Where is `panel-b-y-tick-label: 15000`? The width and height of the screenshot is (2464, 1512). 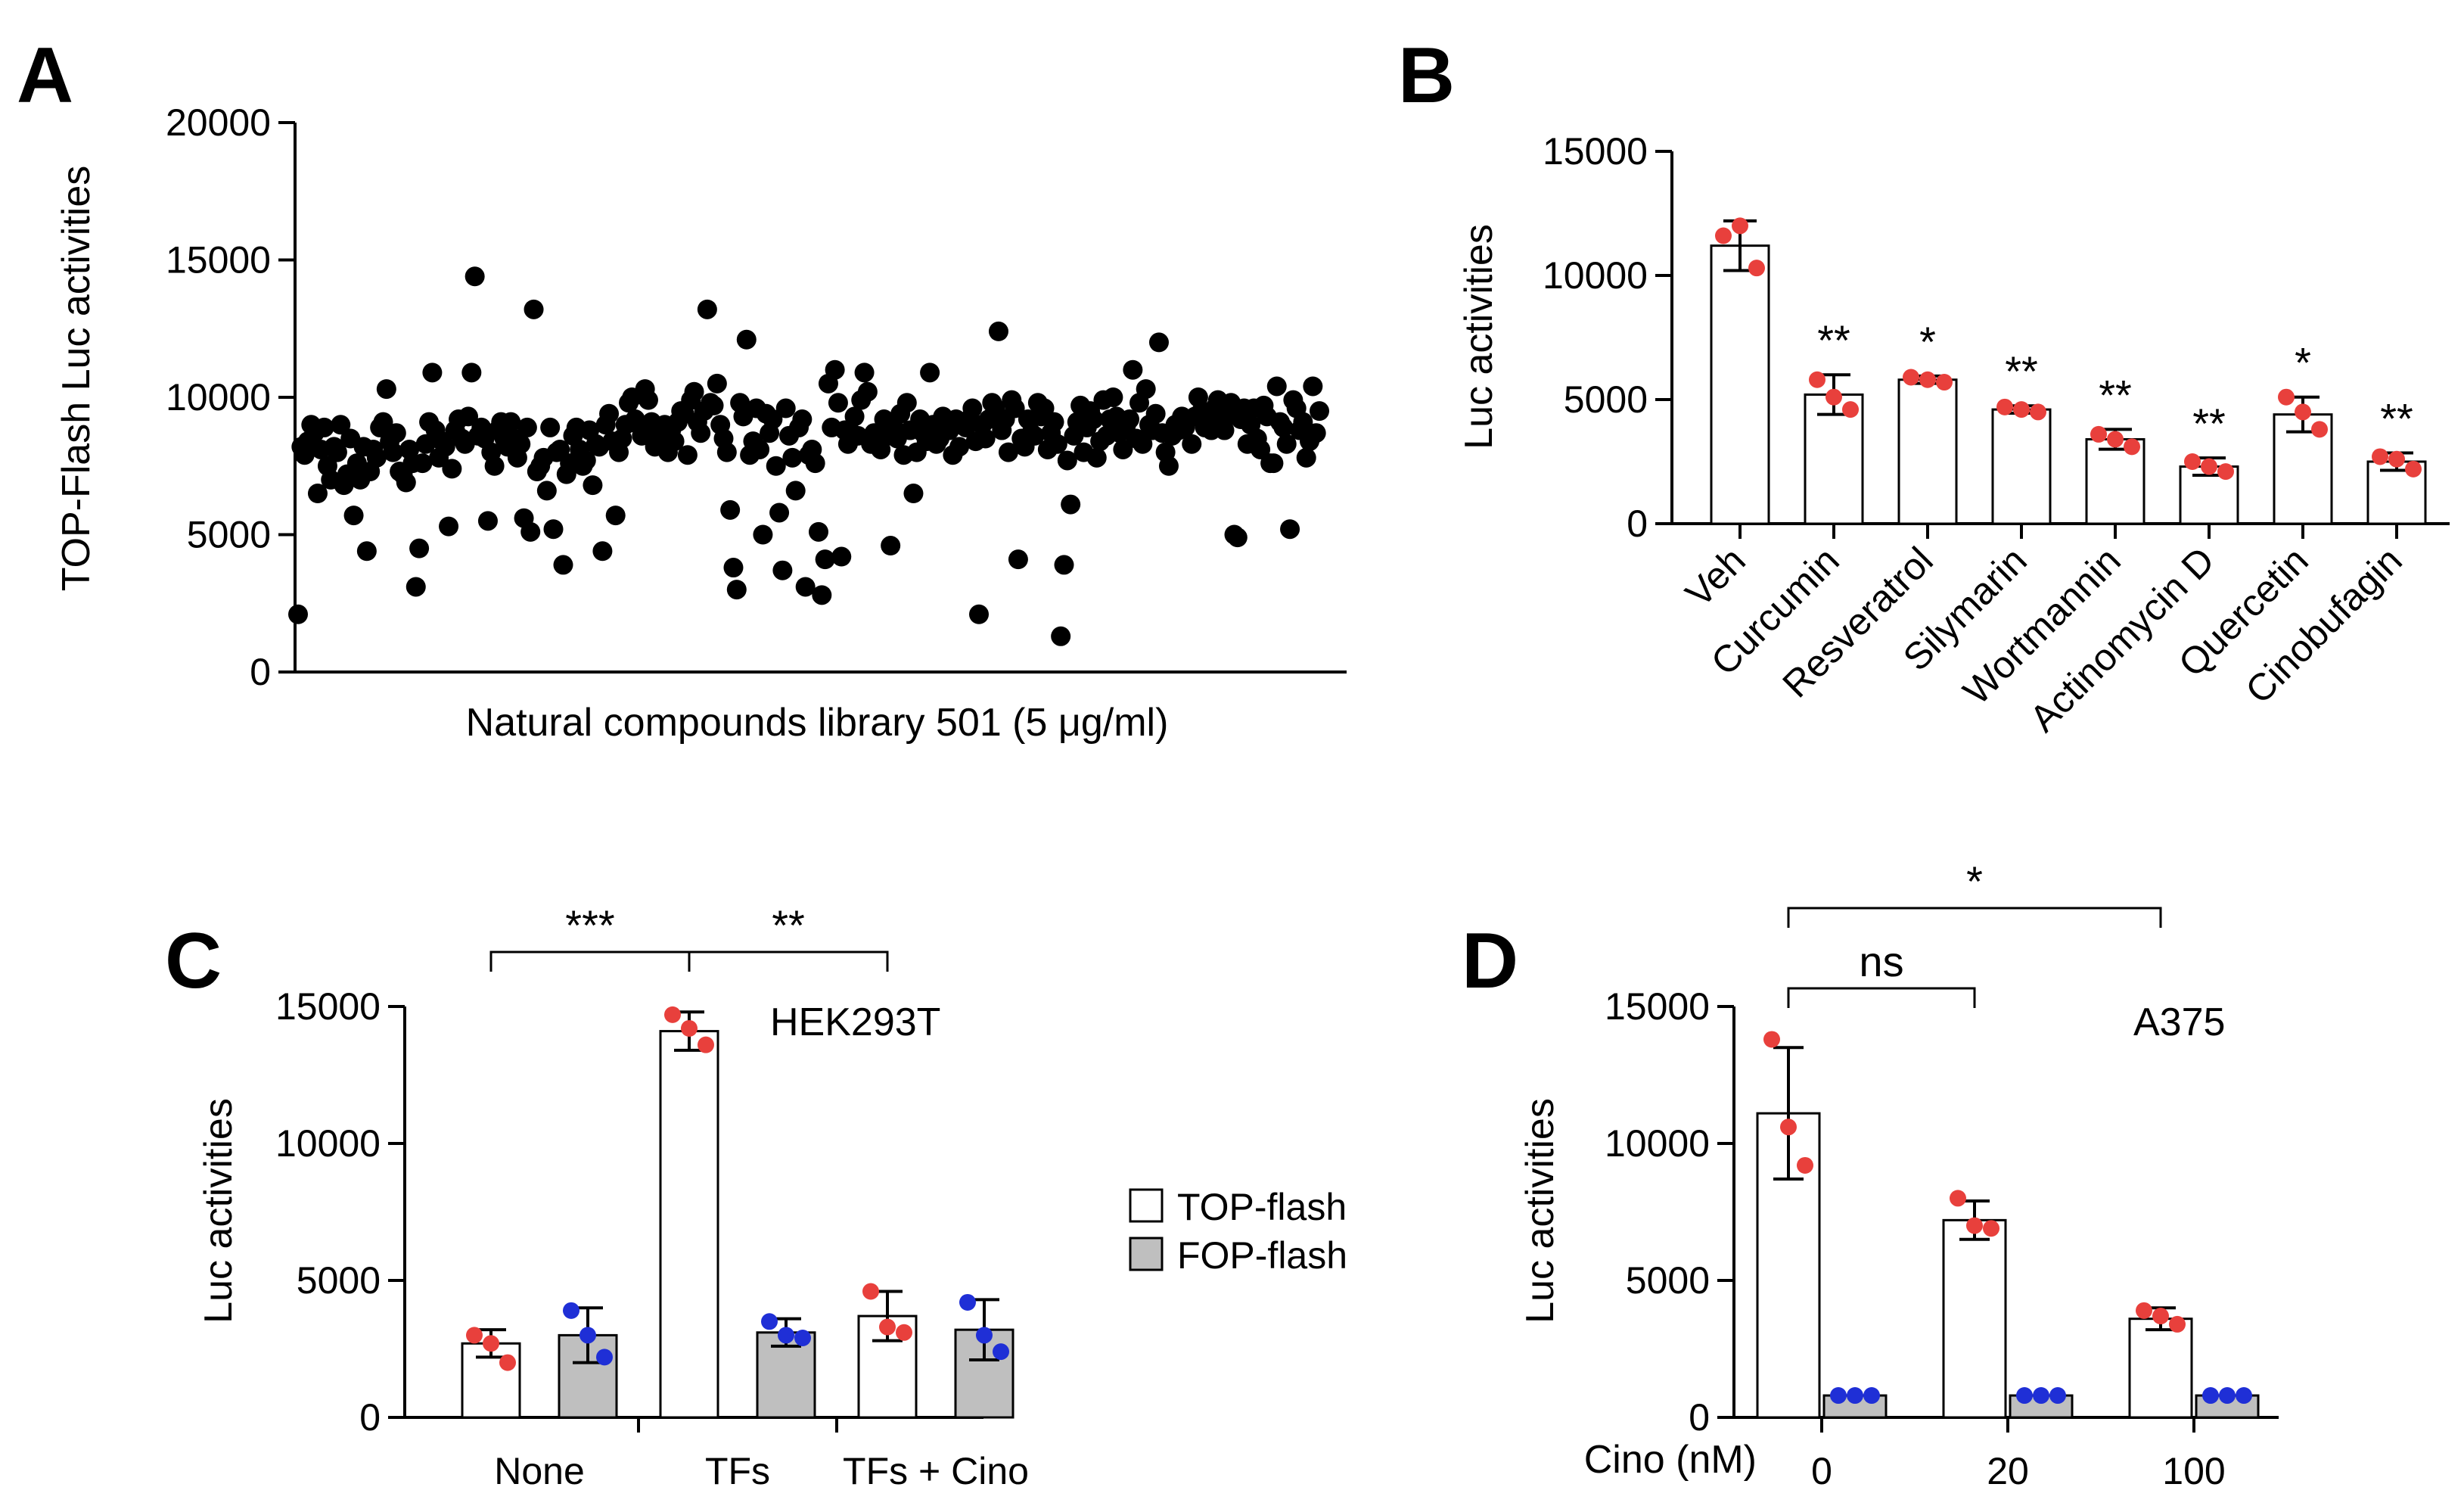 panel-b-y-tick-label: 15000 is located at coordinates (1595, 151).